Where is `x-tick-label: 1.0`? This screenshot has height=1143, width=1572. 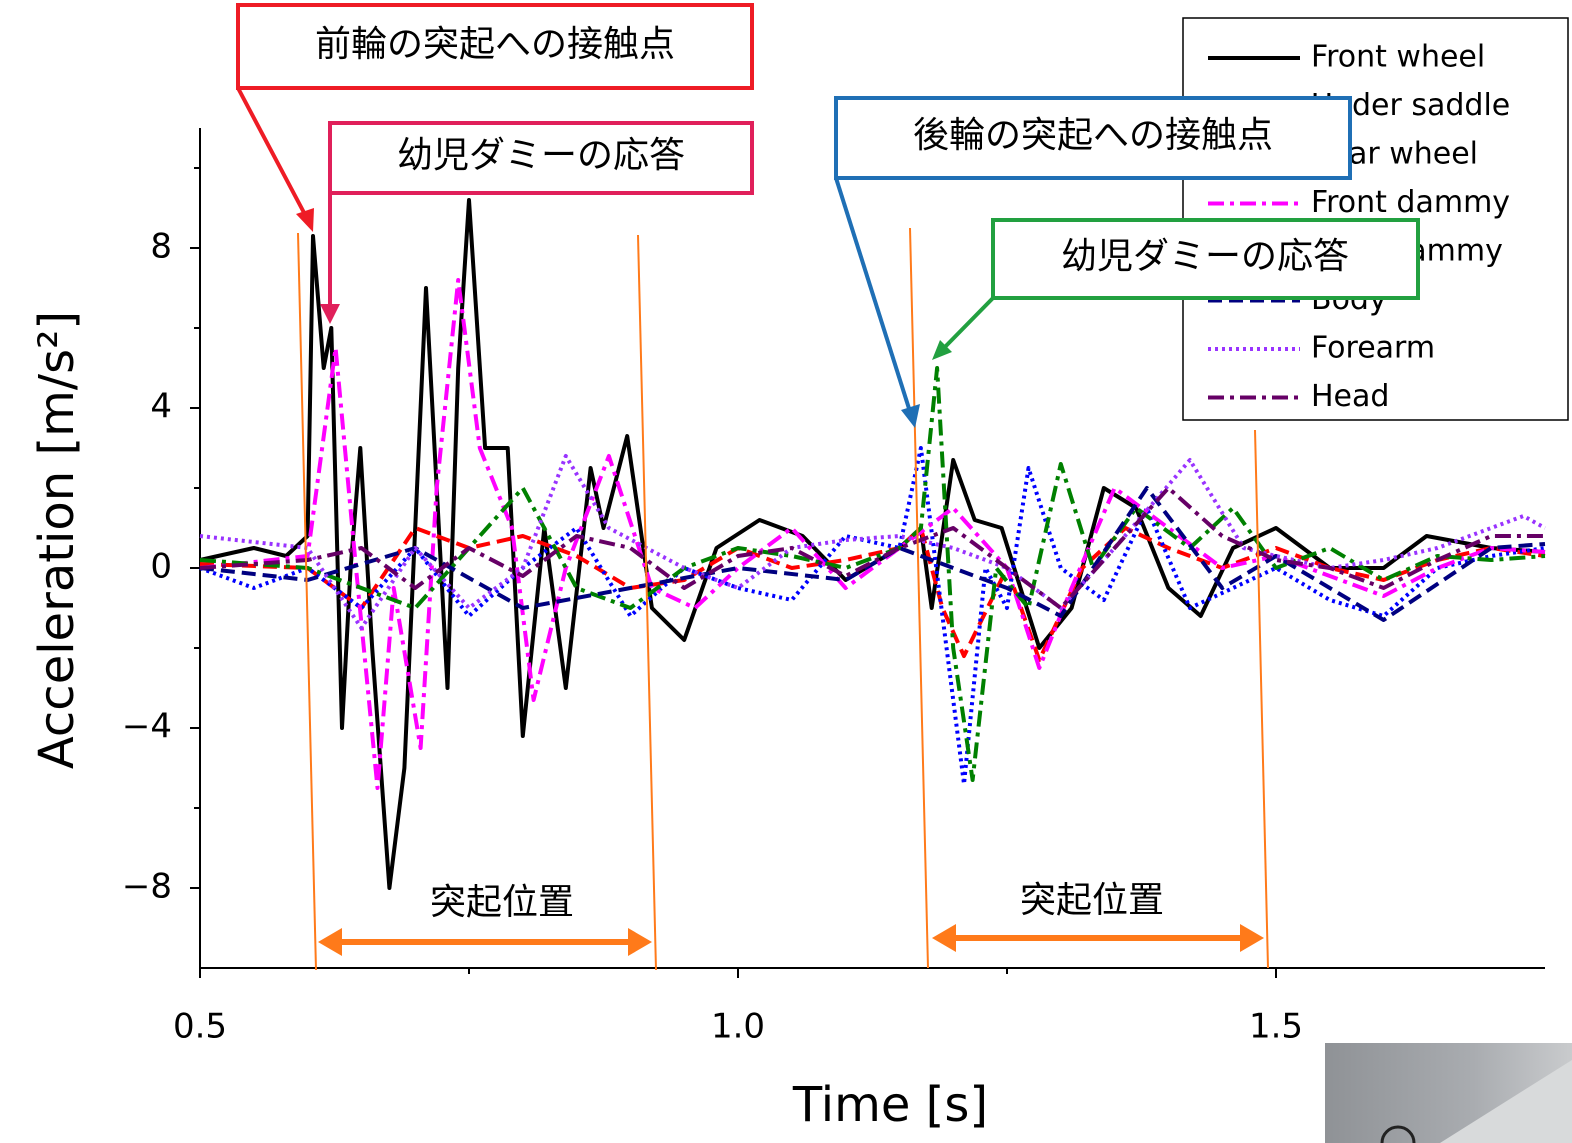 x-tick-label: 1.0 is located at coordinates (738, 1027).